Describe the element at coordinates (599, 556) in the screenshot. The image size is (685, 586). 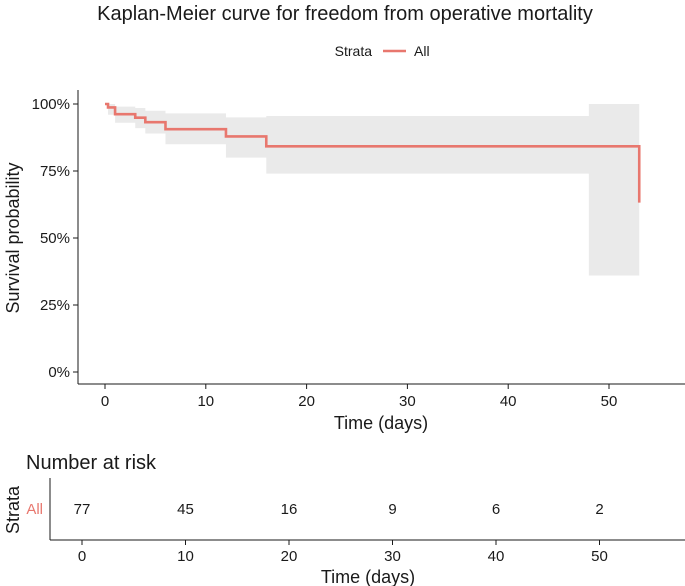
I see `risk-x-tick-label: 50` at that location.